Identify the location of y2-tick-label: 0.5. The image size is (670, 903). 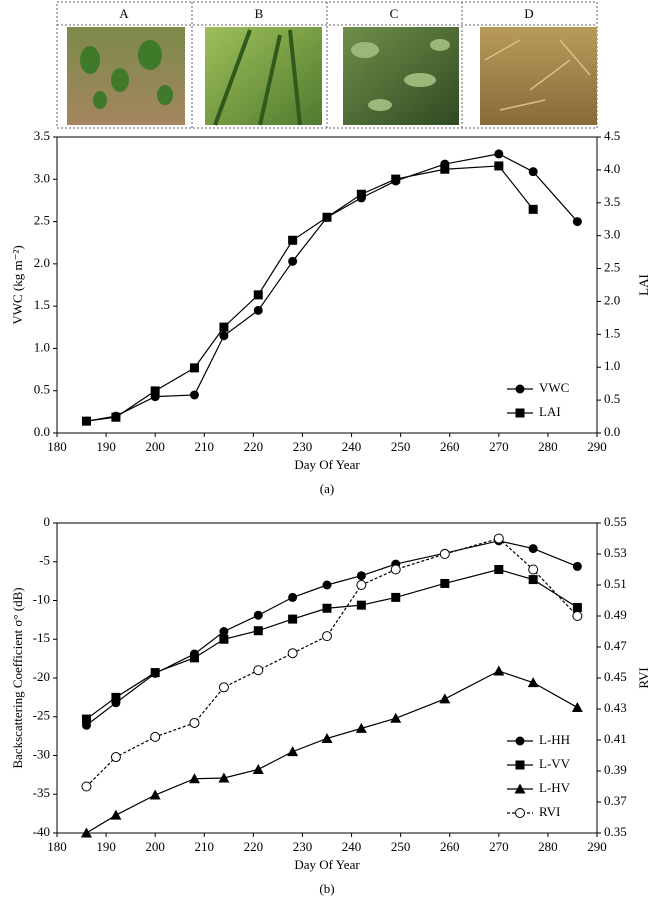
(612, 398).